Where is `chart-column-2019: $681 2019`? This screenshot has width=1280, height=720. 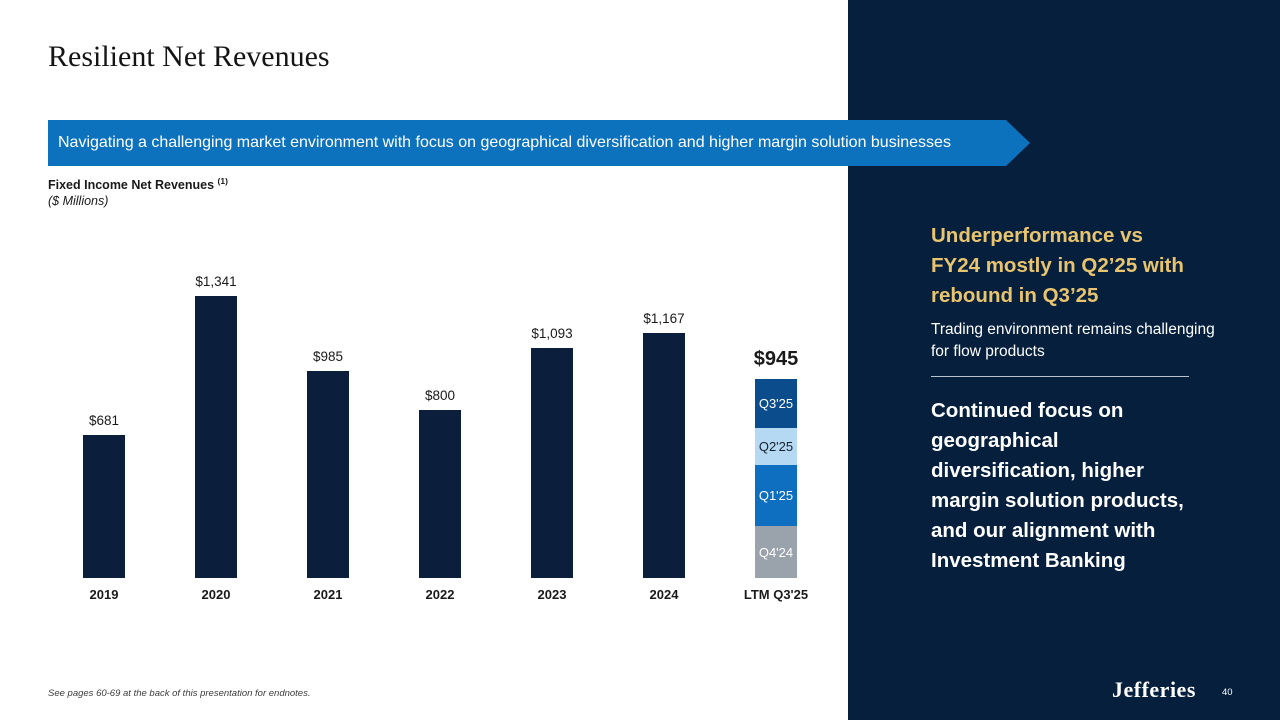 chart-column-2019: $681 2019 is located at coordinates (104, 421).